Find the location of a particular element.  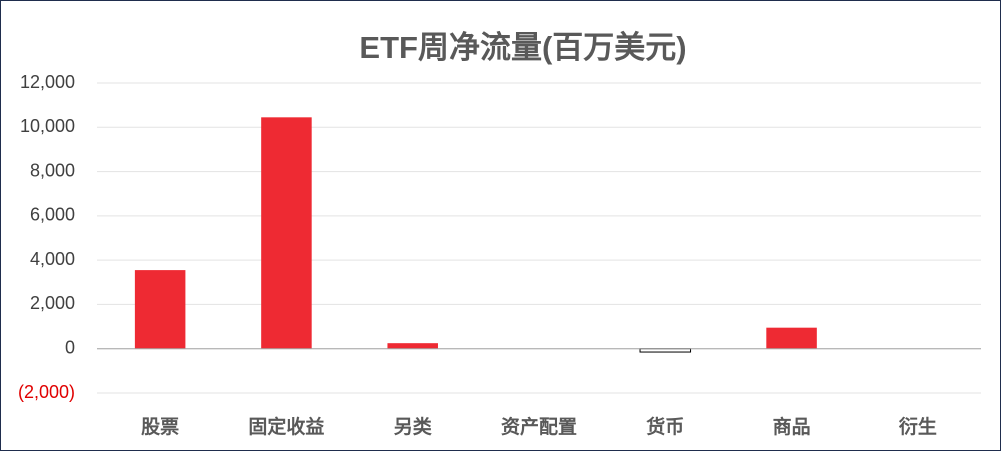

y-tick-label: 6,000 is located at coordinates (52, 215).